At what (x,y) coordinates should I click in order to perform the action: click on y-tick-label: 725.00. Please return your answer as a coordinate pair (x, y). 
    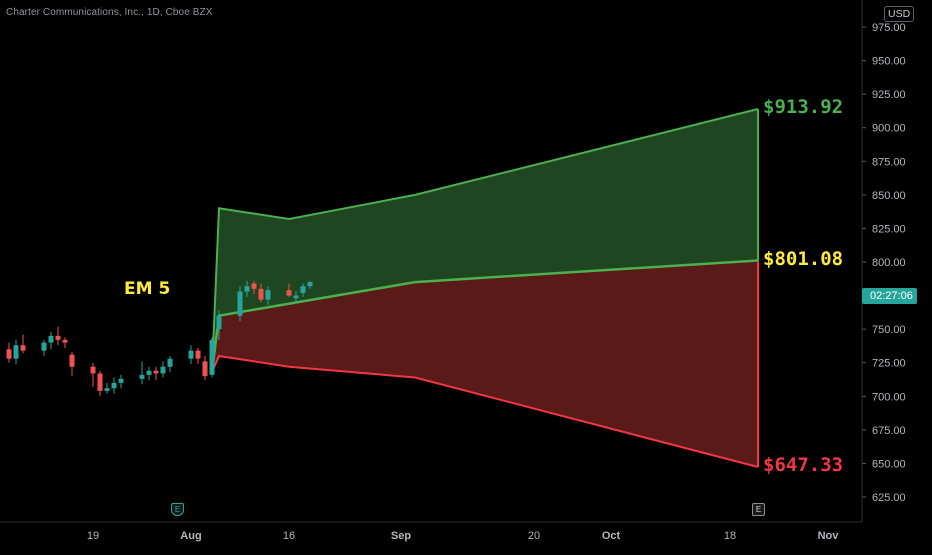
    Looking at the image, I should click on (889, 364).